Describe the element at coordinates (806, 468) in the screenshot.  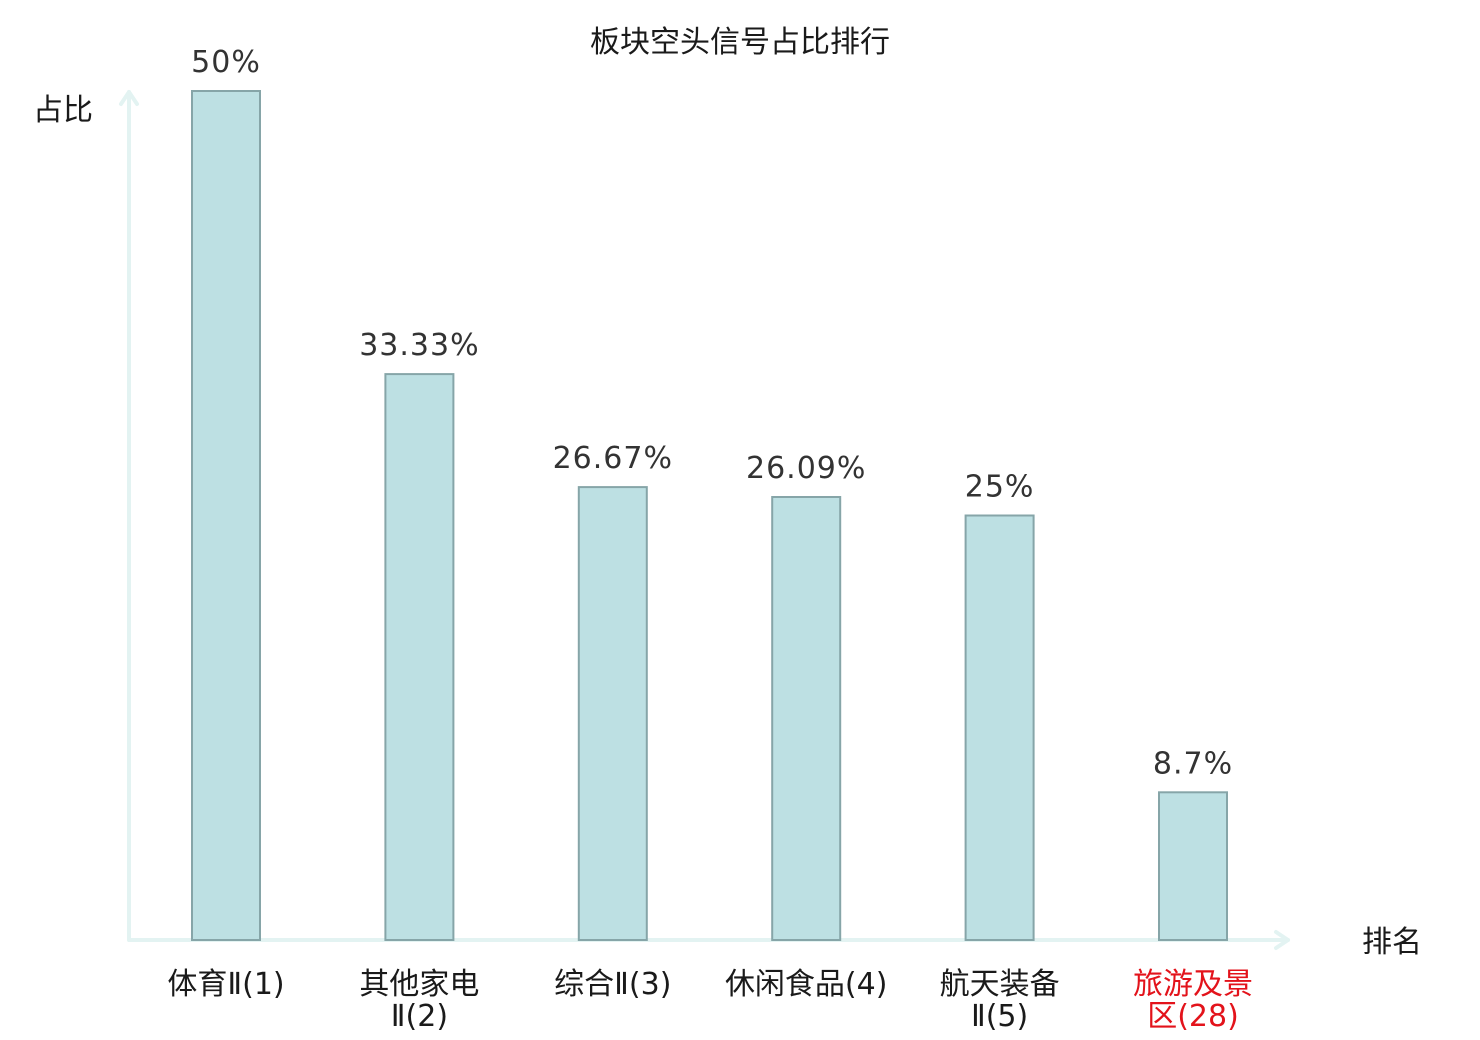
I see `value-label-3: 26.09%` at that location.